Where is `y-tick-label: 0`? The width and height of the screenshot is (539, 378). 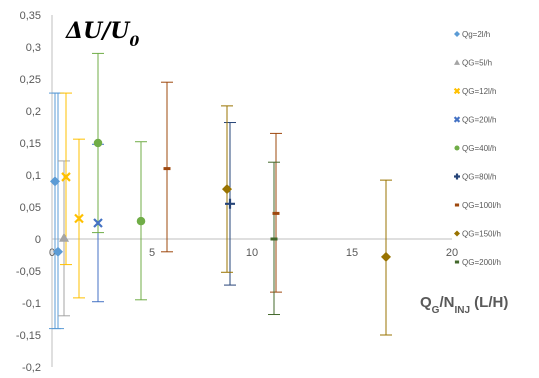 y-tick-label: 0 is located at coordinates (38, 240).